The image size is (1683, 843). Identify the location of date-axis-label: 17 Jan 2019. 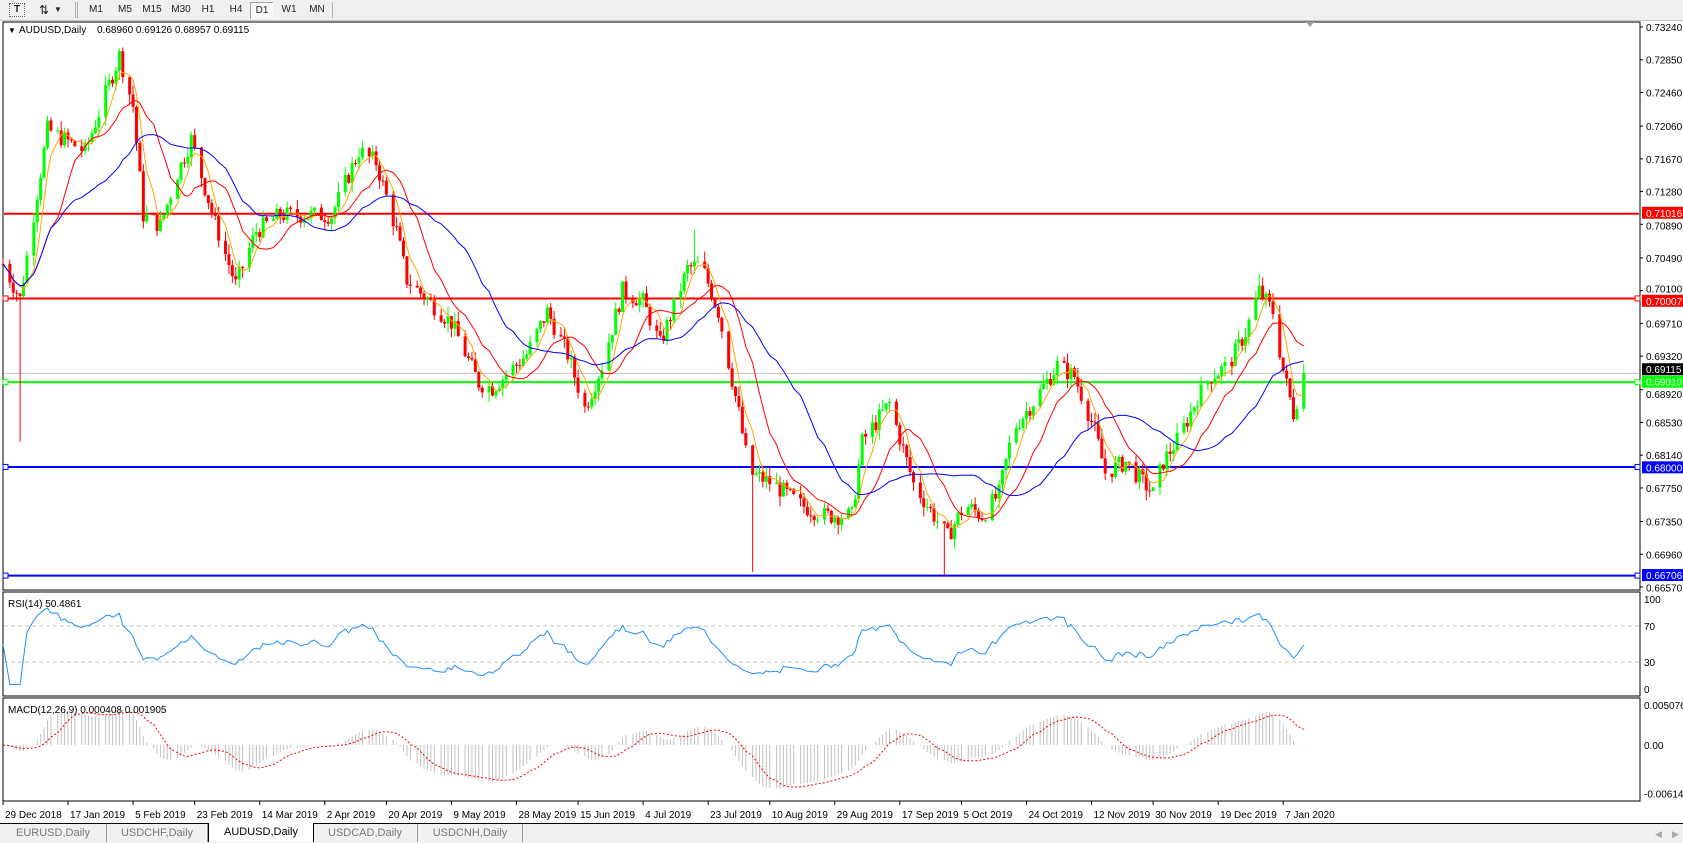
(97, 815).